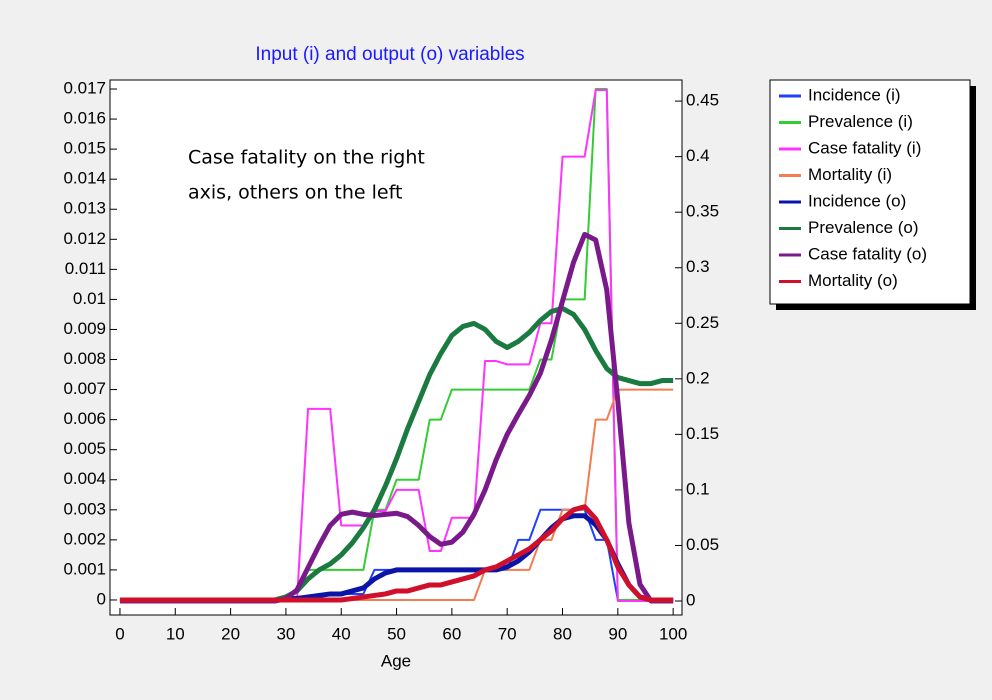 The image size is (992, 700). What do you see at coordinates (673, 633) in the screenshot?
I see `x-tick-label: 100` at bounding box center [673, 633].